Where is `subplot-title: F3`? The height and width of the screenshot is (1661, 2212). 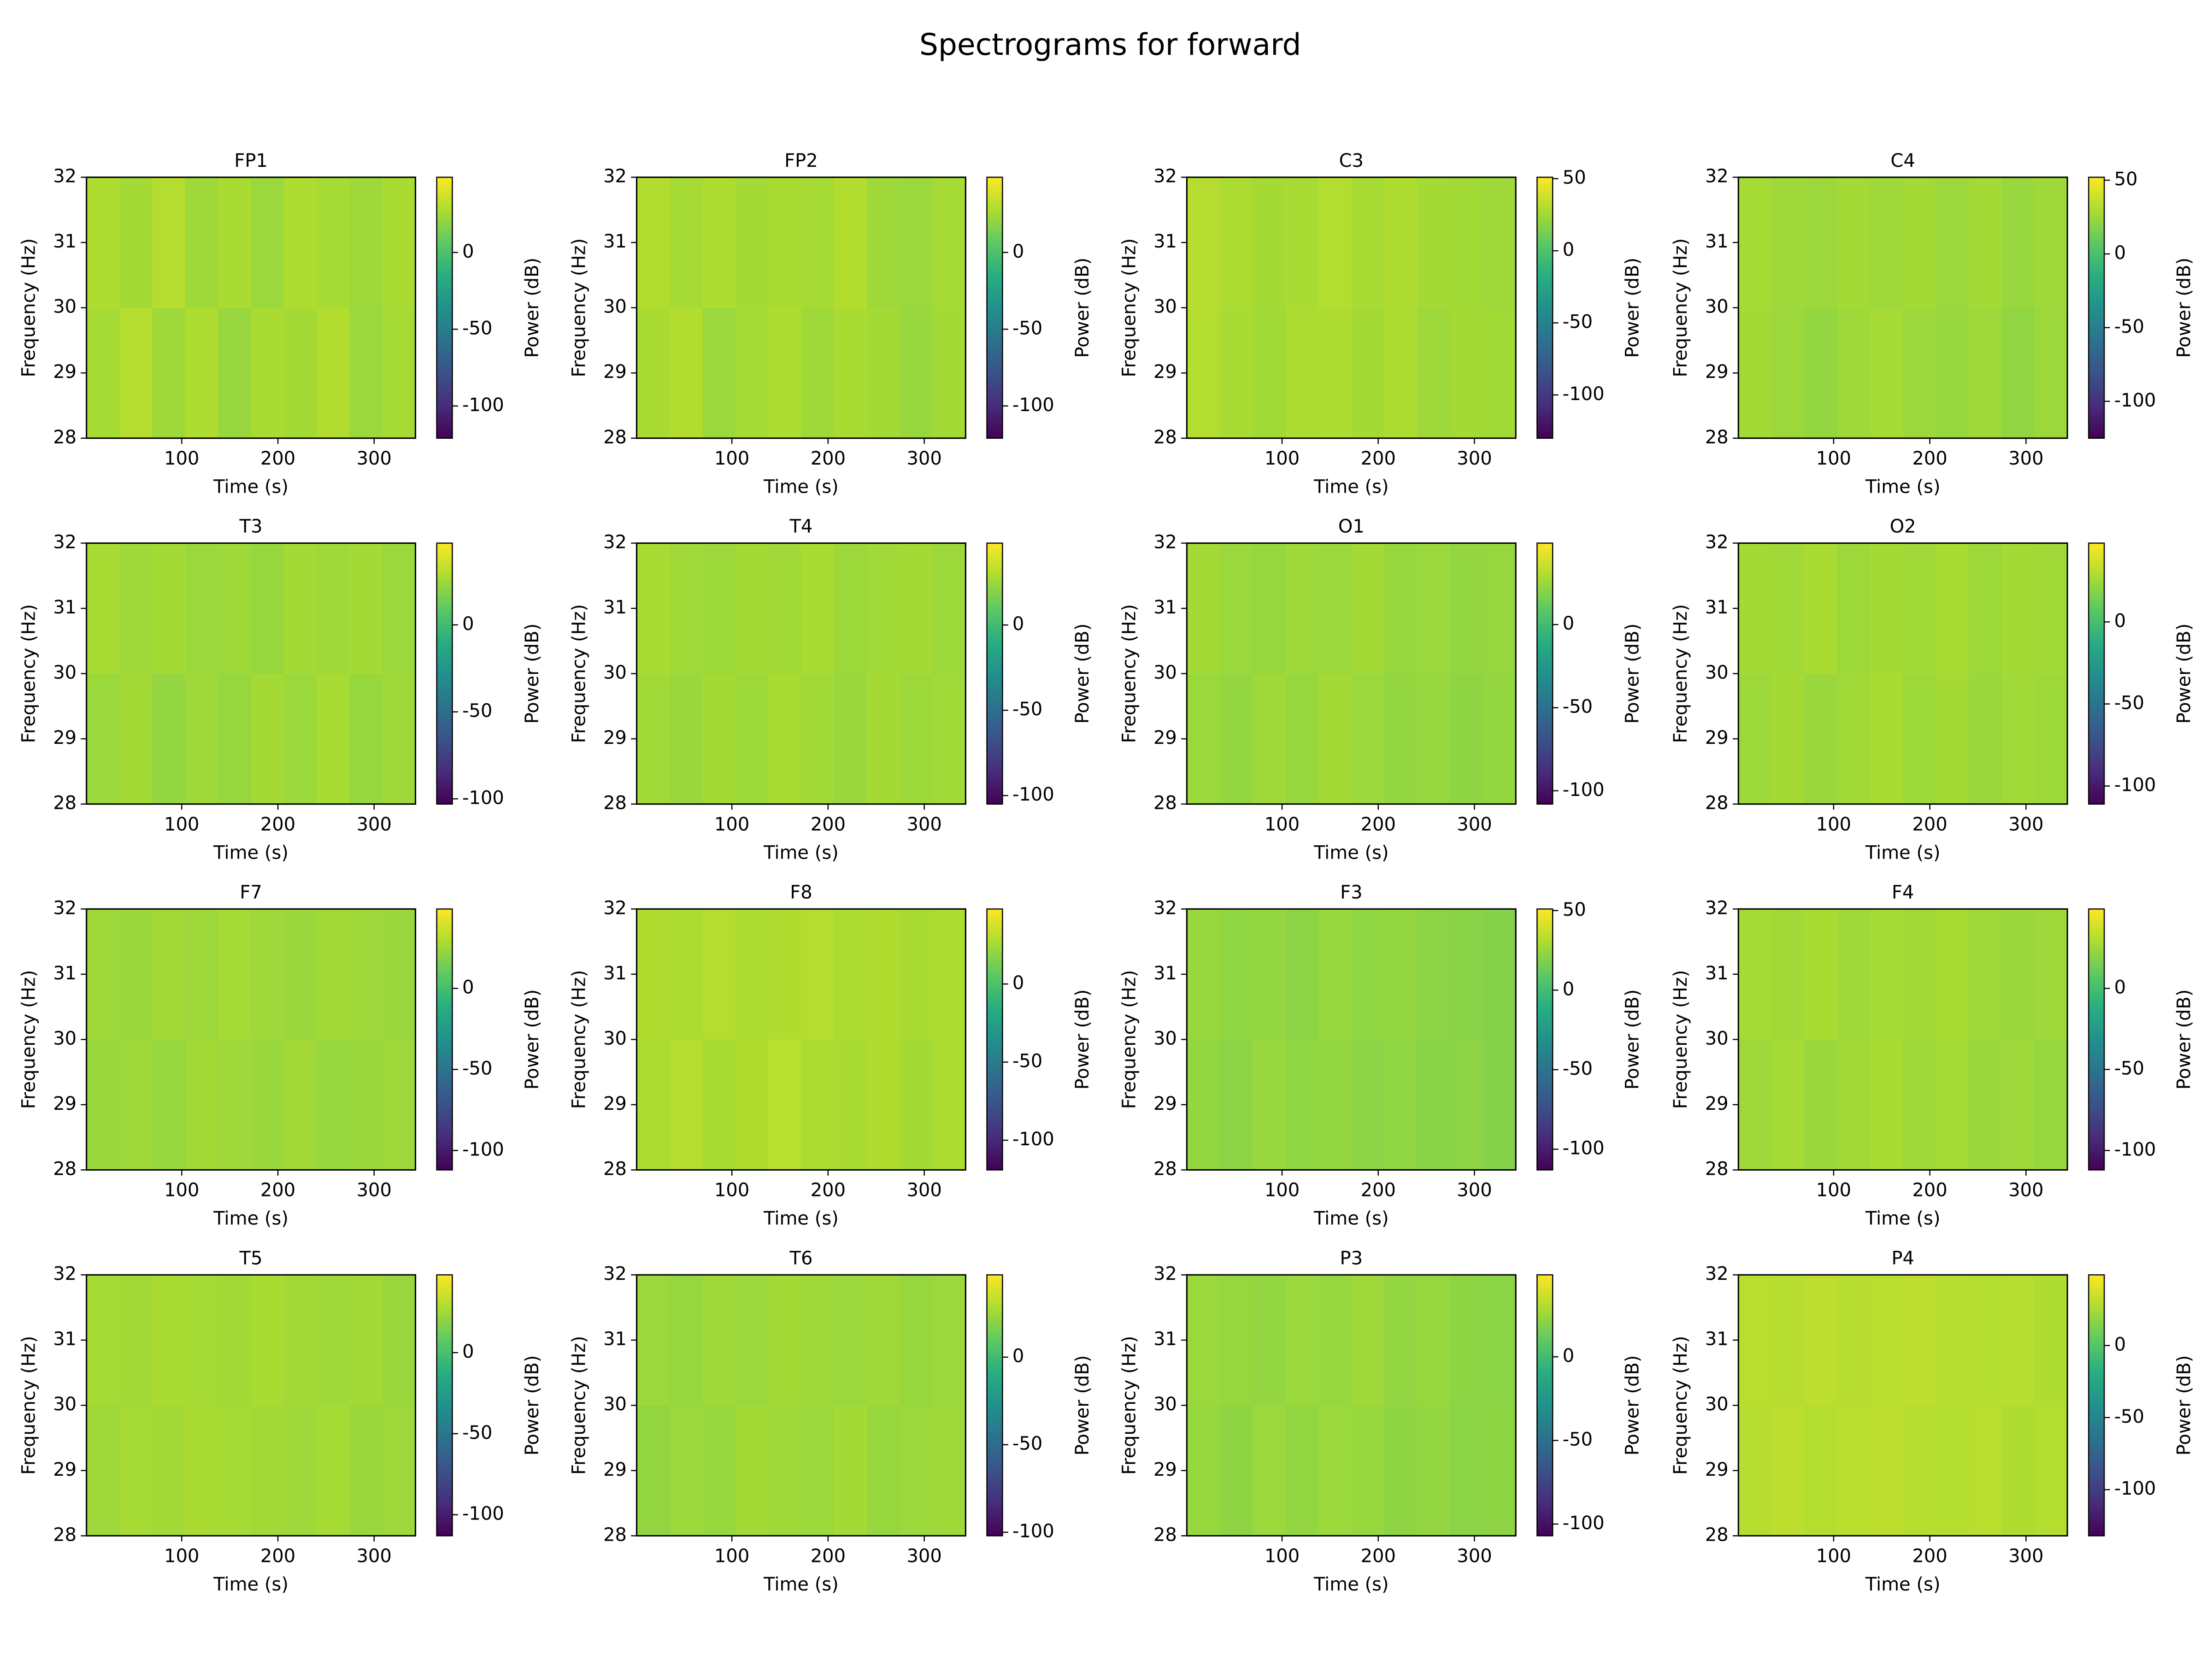
subplot-title: F3 is located at coordinates (1351, 893).